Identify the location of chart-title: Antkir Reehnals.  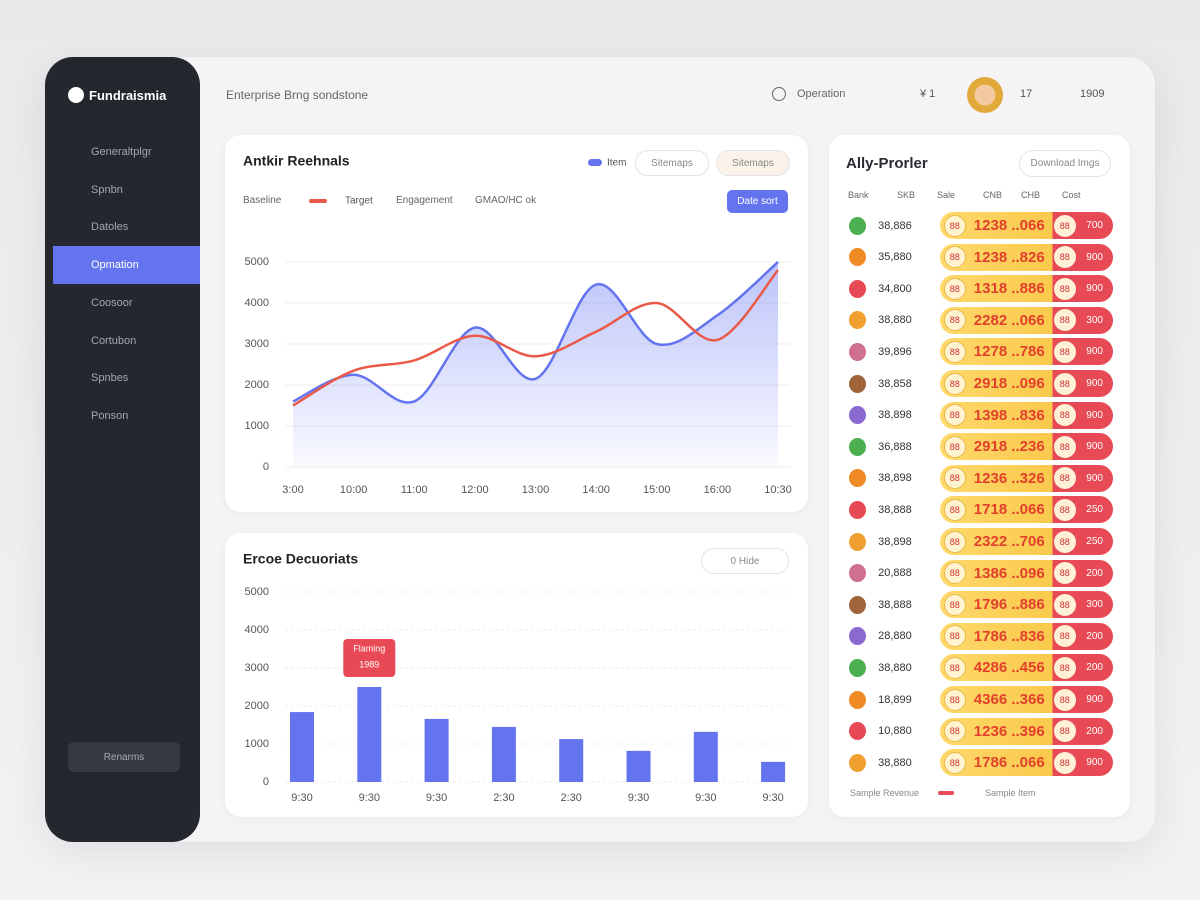
(296, 161).